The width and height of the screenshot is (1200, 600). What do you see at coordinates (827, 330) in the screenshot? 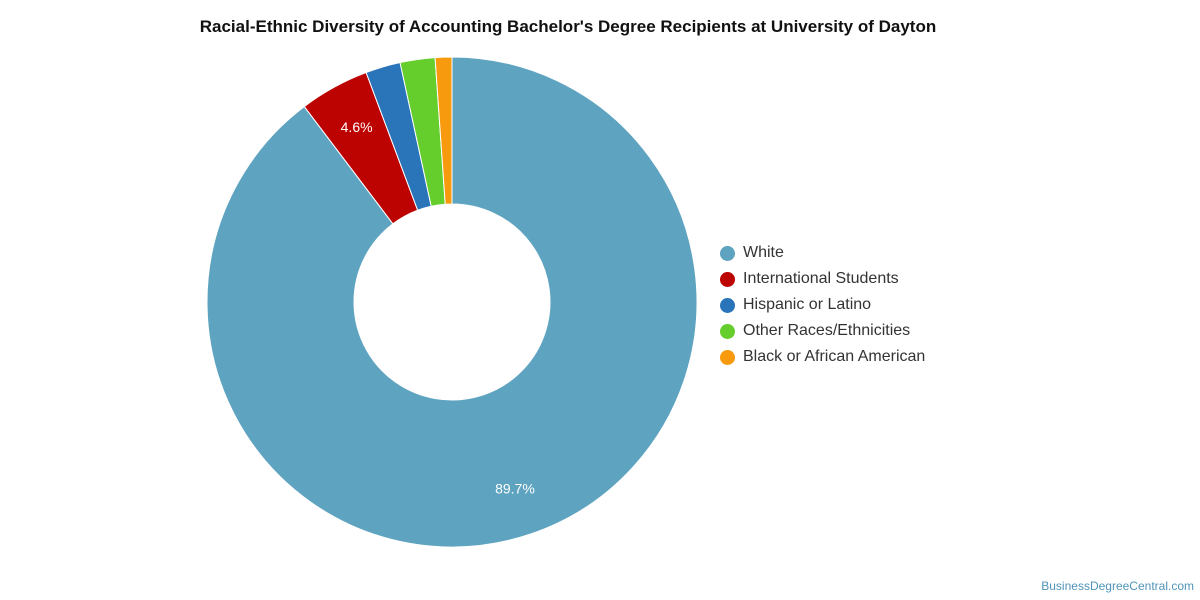
I see `legend-label: Other Races/Ethnicities` at bounding box center [827, 330].